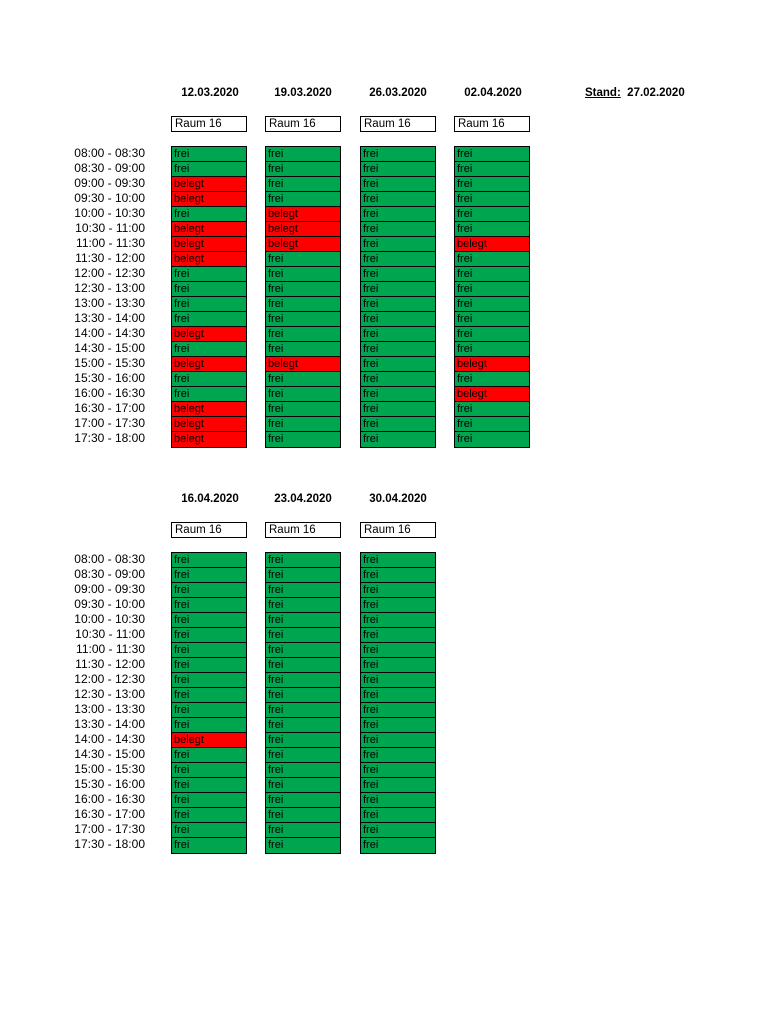 This screenshot has height=1024, width=770. What do you see at coordinates (210, 93) in the screenshot?
I see `date-header: 12.03.2020` at bounding box center [210, 93].